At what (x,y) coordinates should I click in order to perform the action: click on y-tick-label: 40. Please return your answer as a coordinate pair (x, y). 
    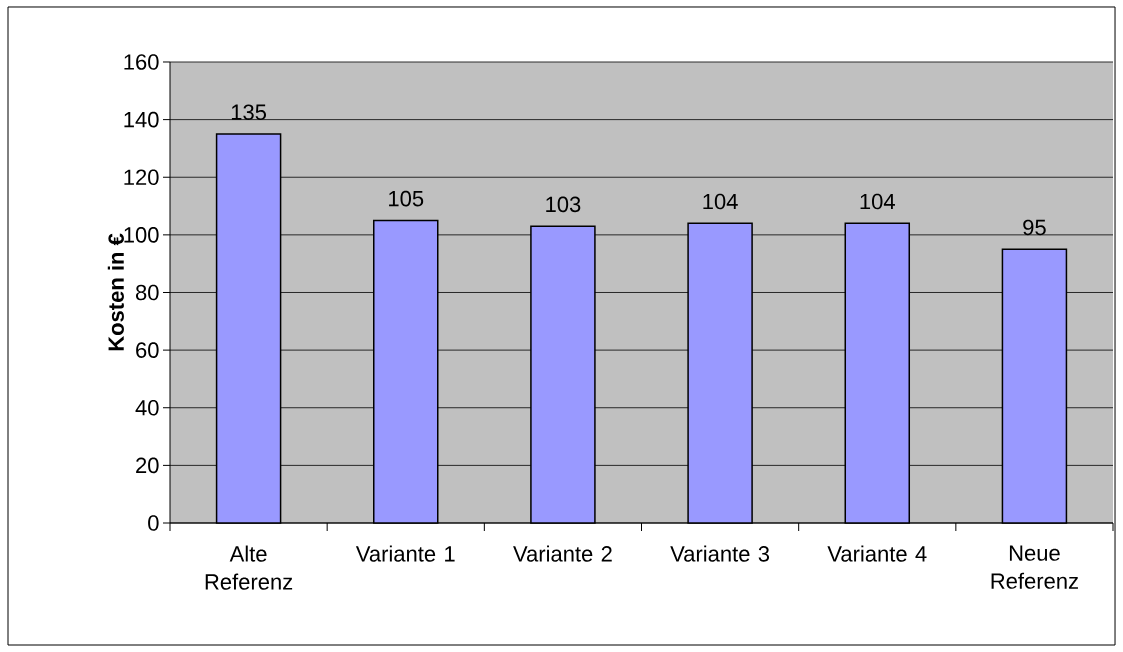
    Looking at the image, I should click on (147, 407).